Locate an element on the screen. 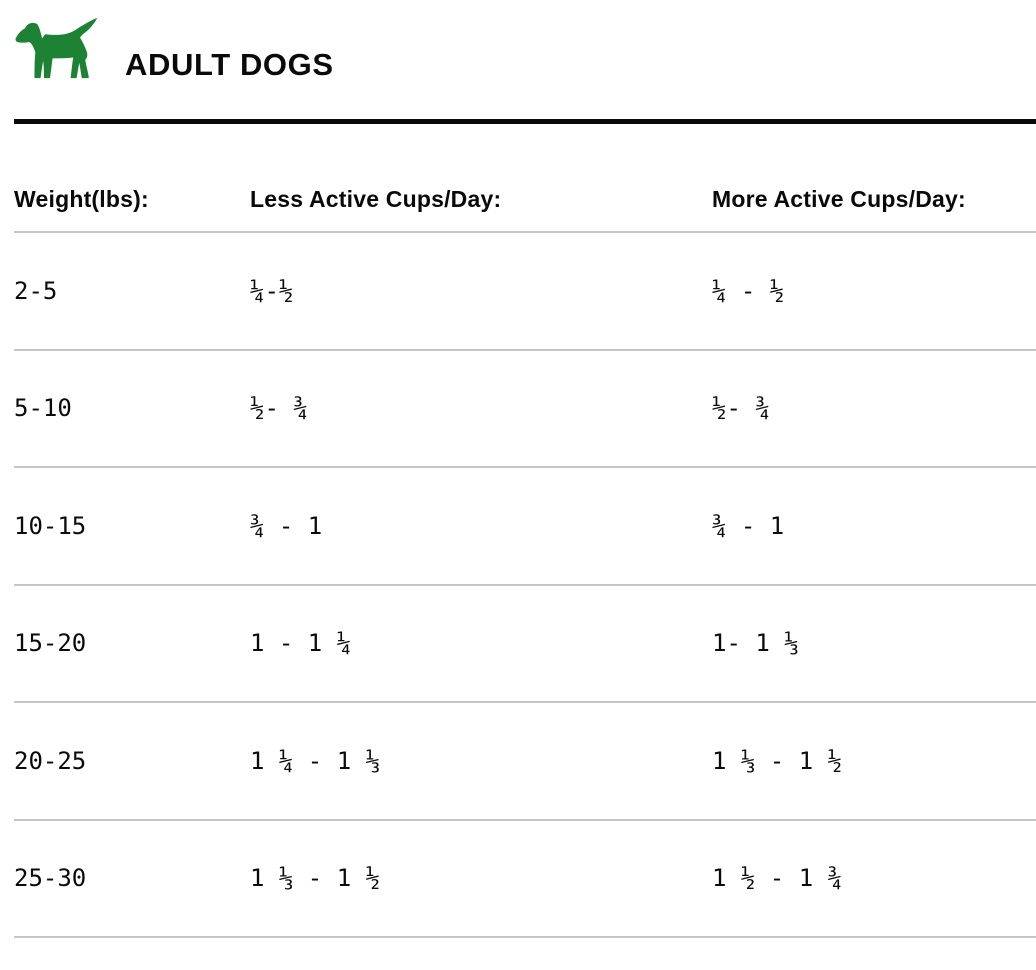 The height and width of the screenshot is (970, 1036). weight-cell: 15-20 is located at coordinates (50, 643).